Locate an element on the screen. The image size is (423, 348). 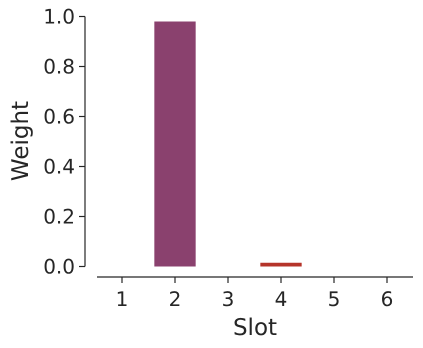
y-tick-label: 0.6 is located at coordinates (59, 116).